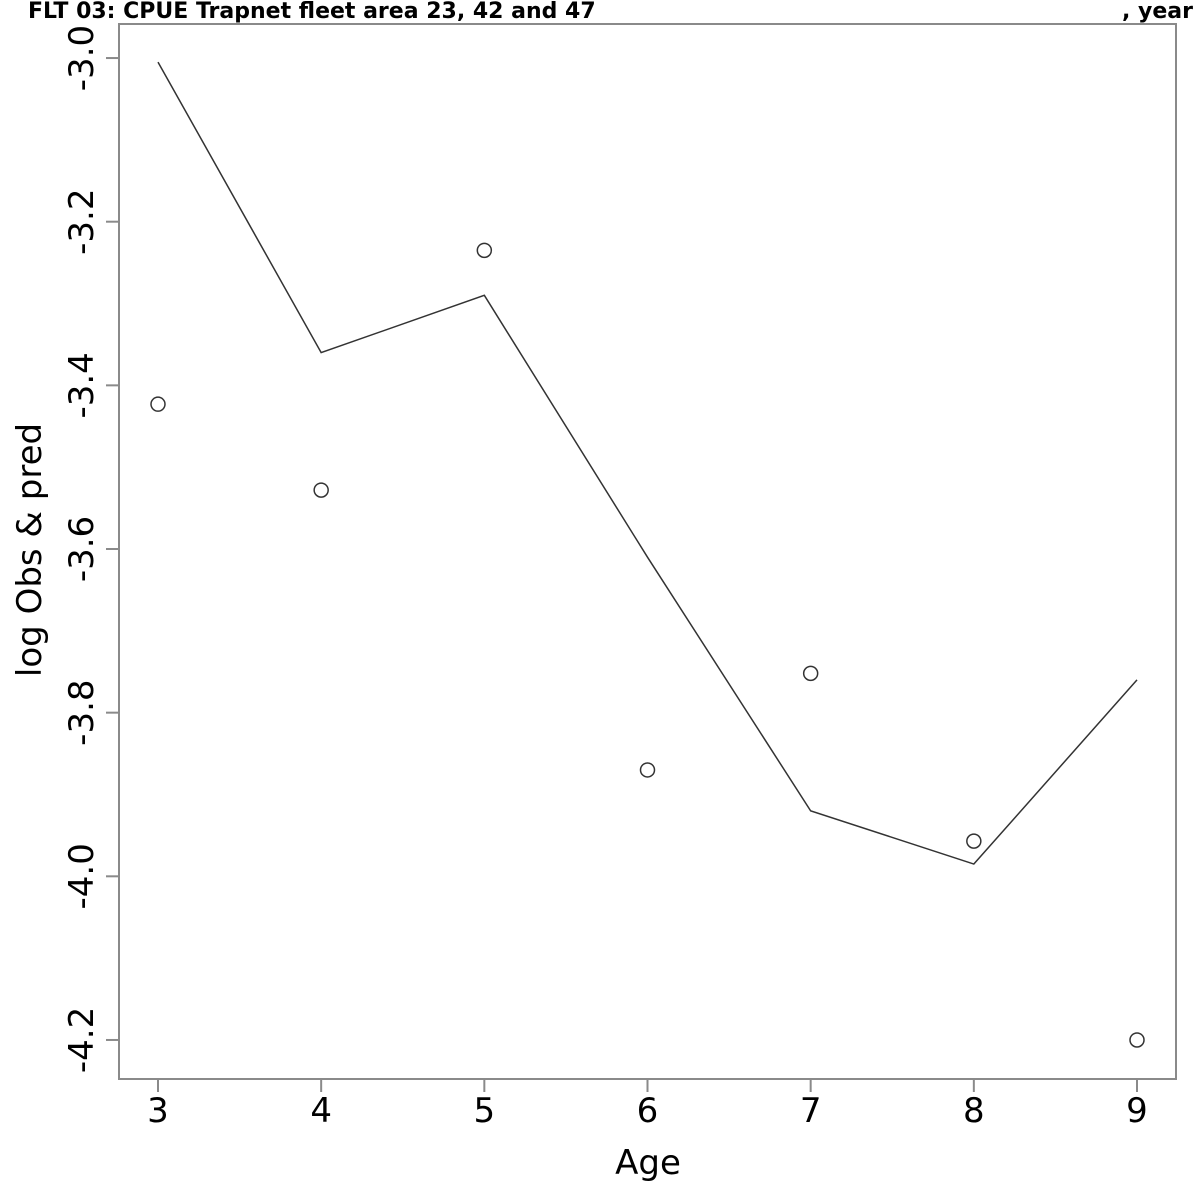 This screenshot has height=1200, width=1200. What do you see at coordinates (82, 549) in the screenshot?
I see `y-axis-tick-label: -3.6` at bounding box center [82, 549].